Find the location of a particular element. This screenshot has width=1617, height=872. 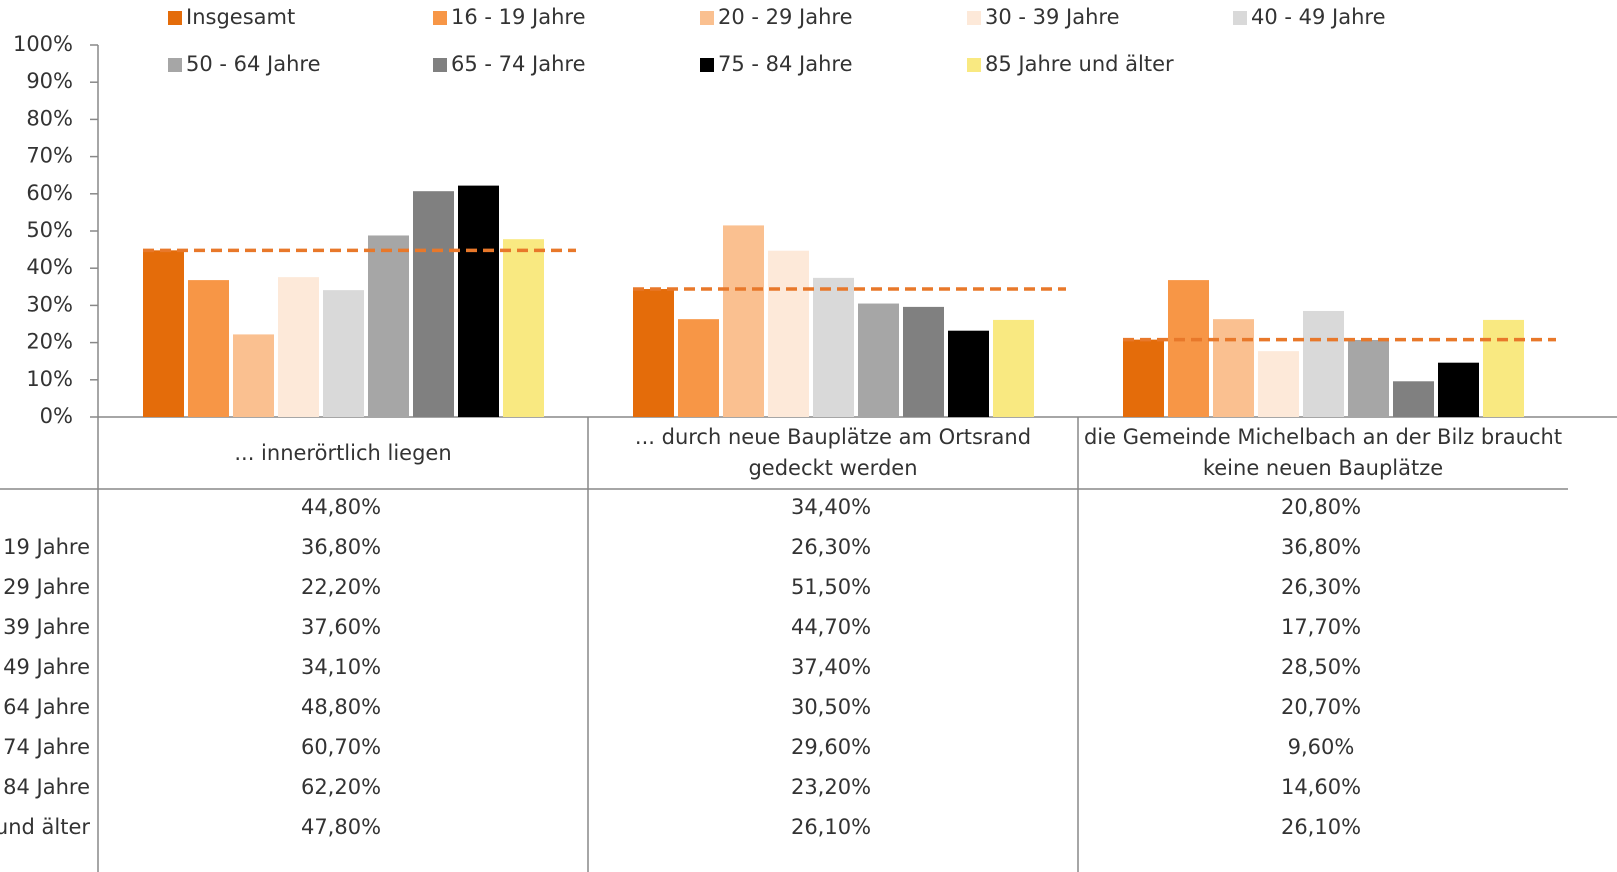

legend-label: 85 Jahre und älter is located at coordinates (1079, 64).